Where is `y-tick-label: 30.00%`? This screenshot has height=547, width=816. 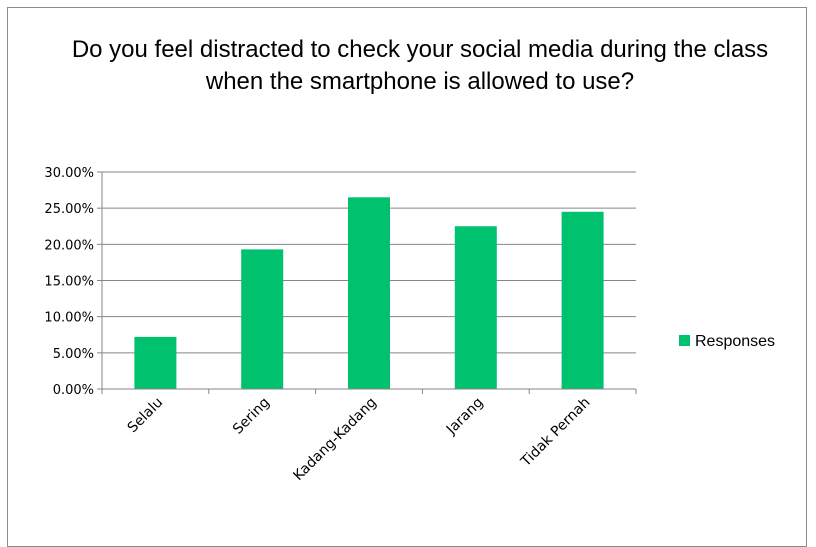
y-tick-label: 30.00% is located at coordinates (69, 173).